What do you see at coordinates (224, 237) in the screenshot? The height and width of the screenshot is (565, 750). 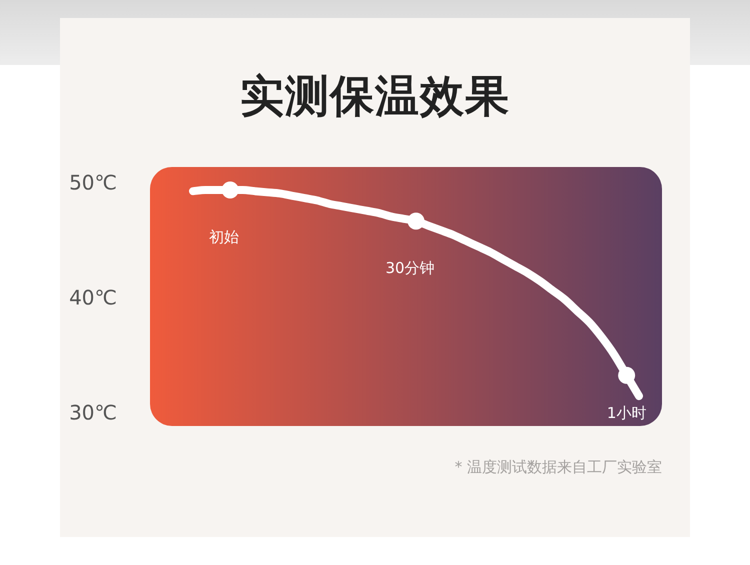 I see `annotation: 初始` at bounding box center [224, 237].